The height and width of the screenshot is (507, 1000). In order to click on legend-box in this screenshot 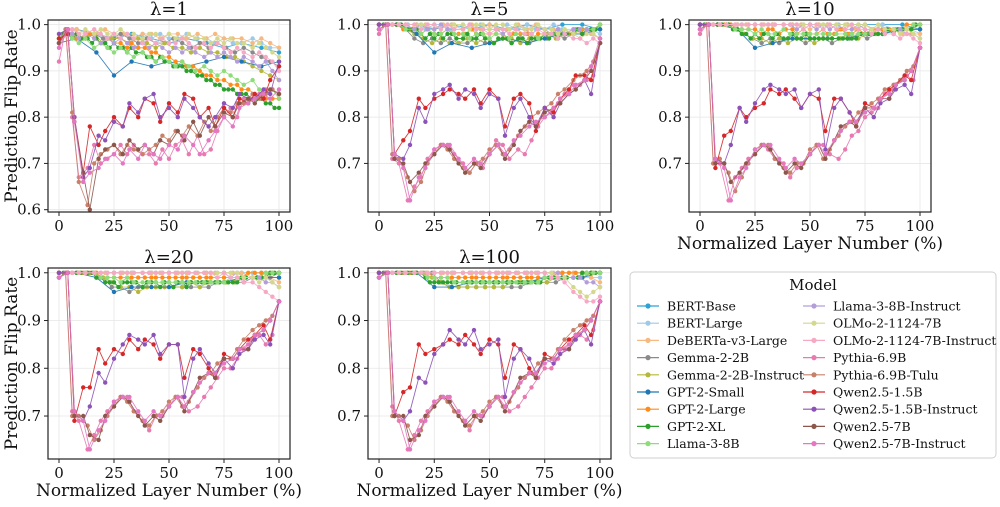, I will do `click(813, 365)`.